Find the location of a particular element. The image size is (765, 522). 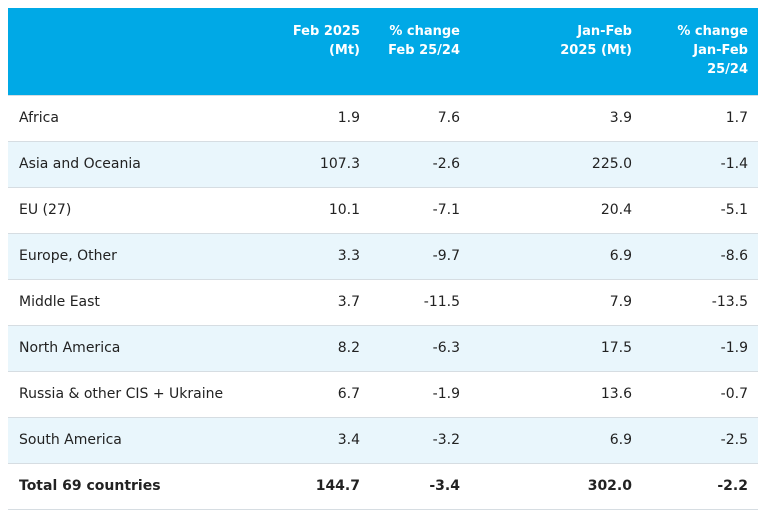

feb-value-cell: 8.2 is located at coordinates (324, 347).